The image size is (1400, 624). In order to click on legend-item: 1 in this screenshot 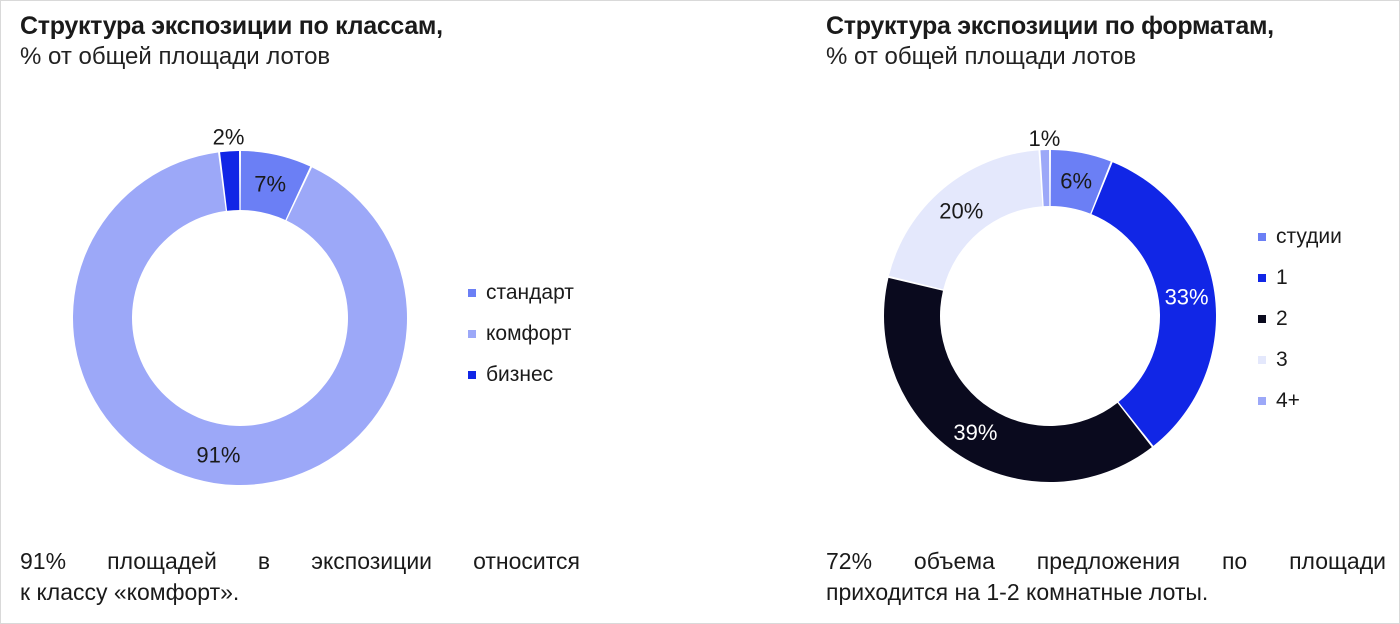, I will do `click(1300, 277)`.